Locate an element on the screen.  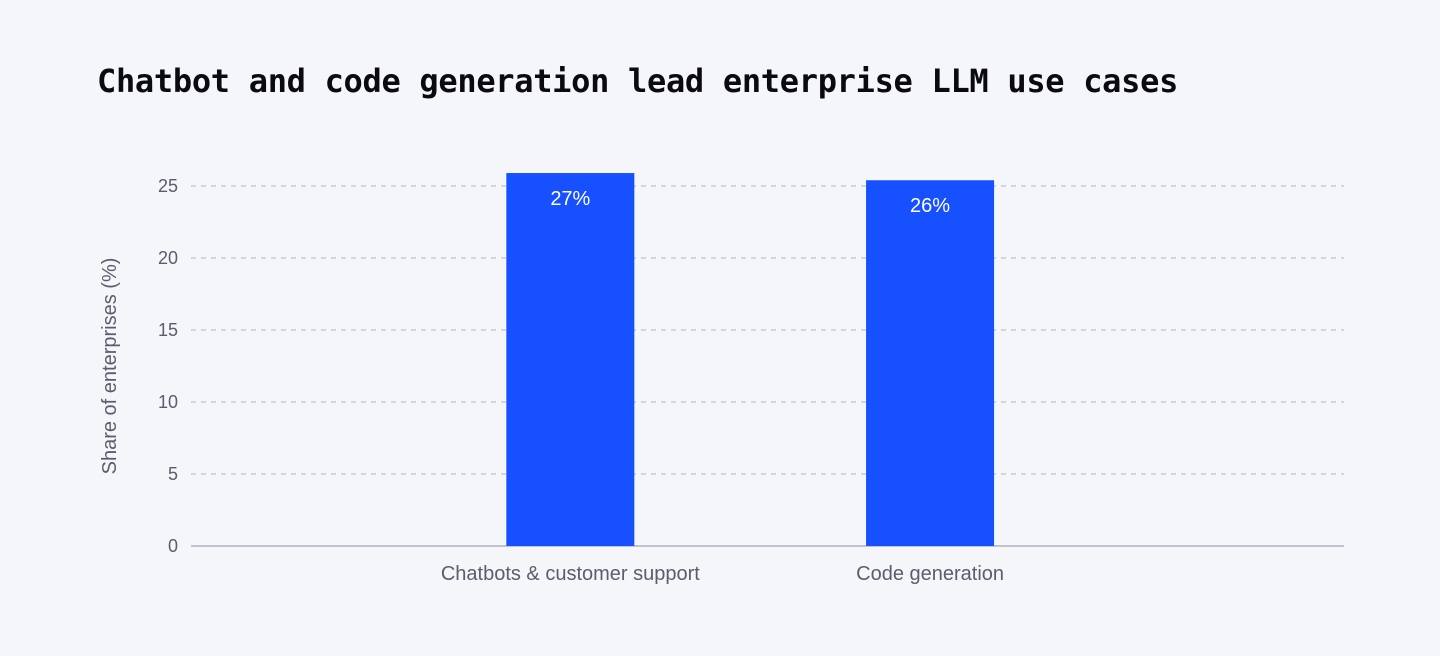
y-tick-label: 20 is located at coordinates (168, 258).